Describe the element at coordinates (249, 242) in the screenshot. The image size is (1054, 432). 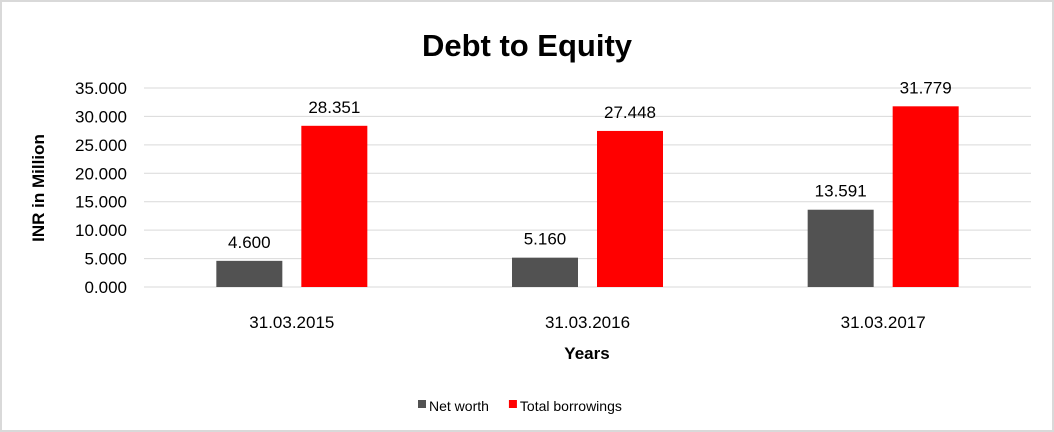
I see `data-label: 4.600` at that location.